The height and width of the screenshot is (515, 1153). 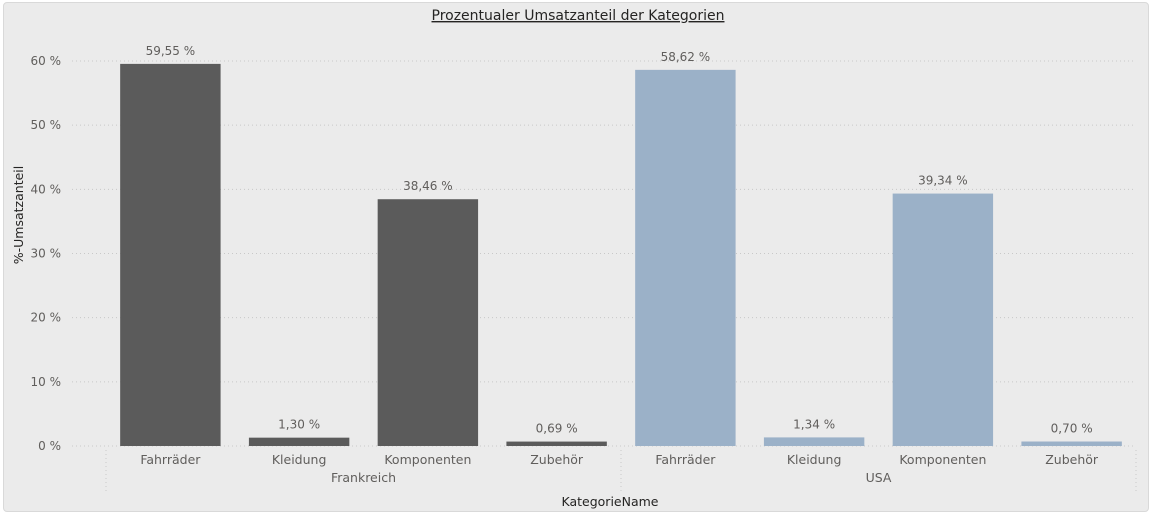 I want to click on x-group-label: Frankreich, so click(x=363, y=477).